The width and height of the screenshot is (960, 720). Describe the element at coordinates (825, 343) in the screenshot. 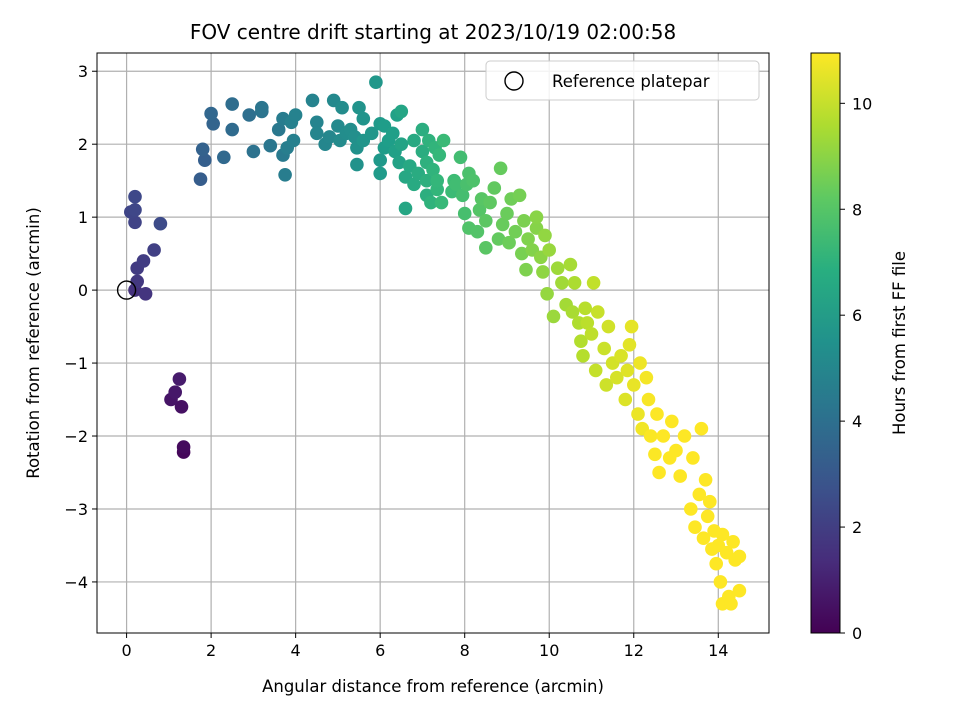

I see `colorbar-gradient` at that location.